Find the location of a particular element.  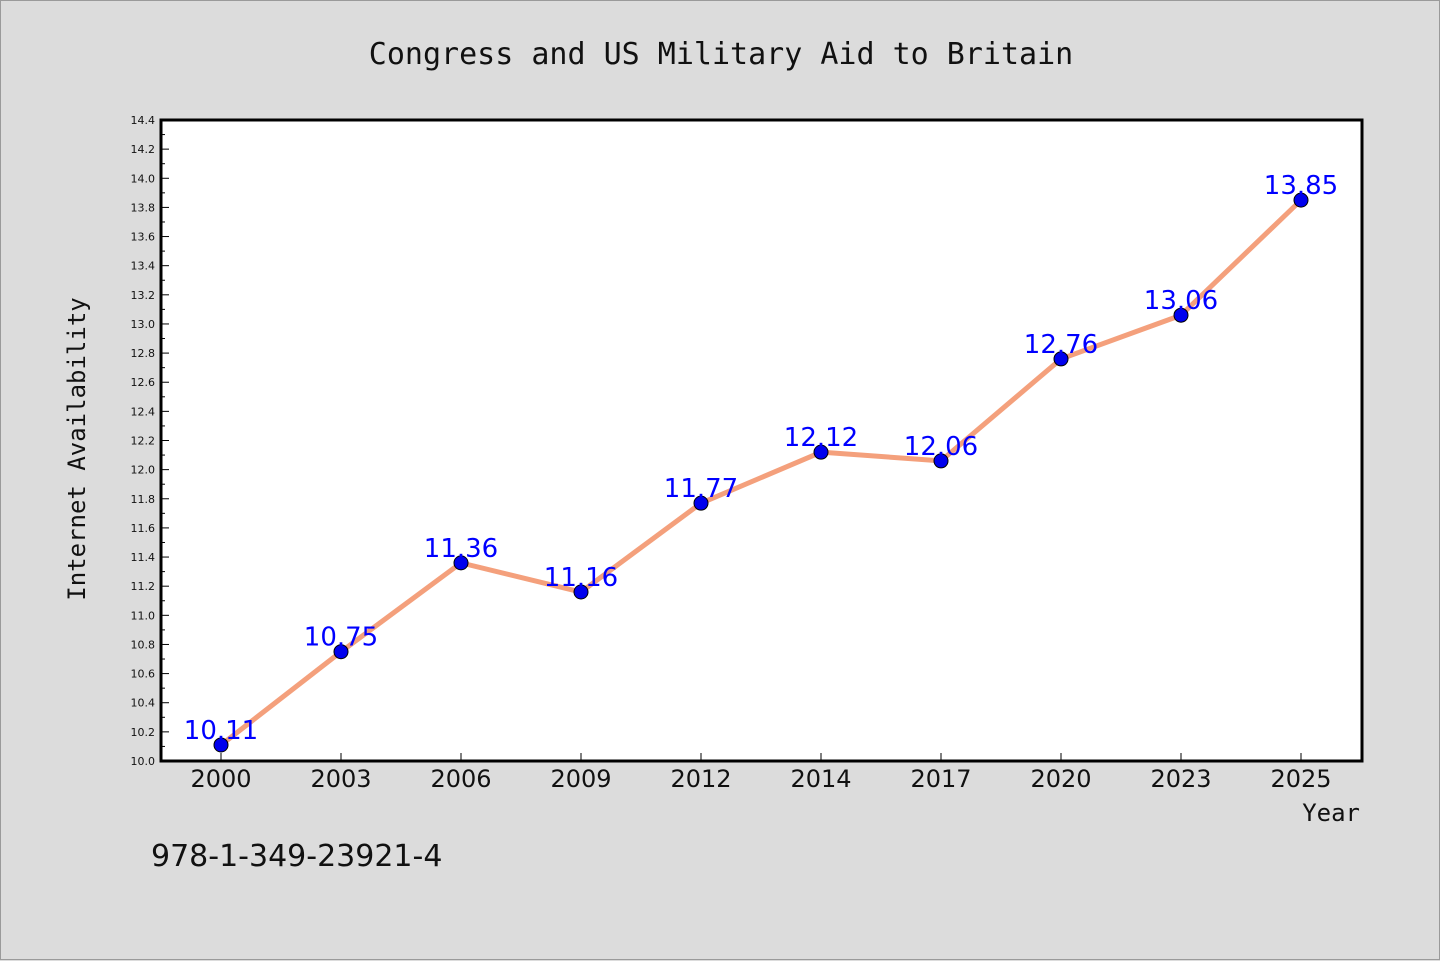

x-tick-label: 2006 is located at coordinates (460, 779).